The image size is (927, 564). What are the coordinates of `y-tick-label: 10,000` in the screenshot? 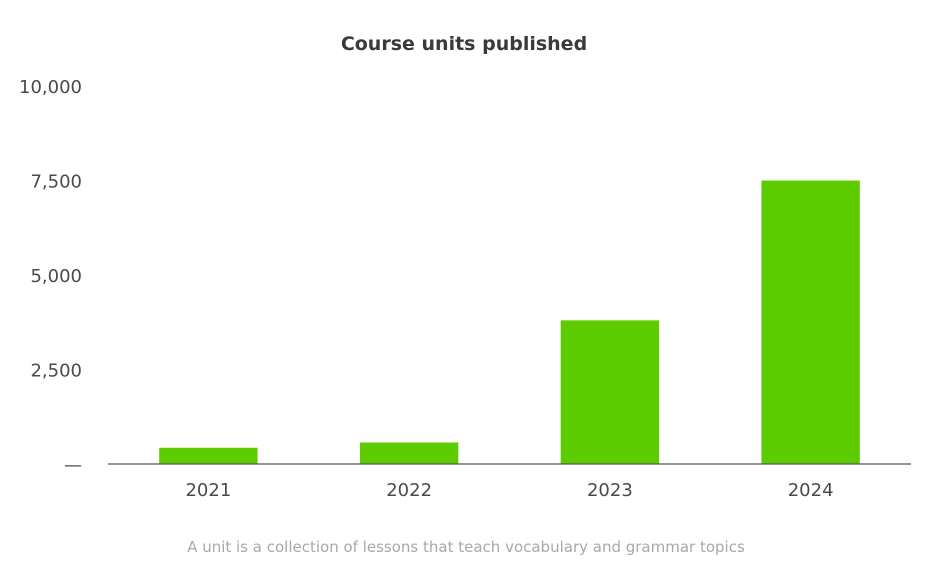 It's located at (50, 87).